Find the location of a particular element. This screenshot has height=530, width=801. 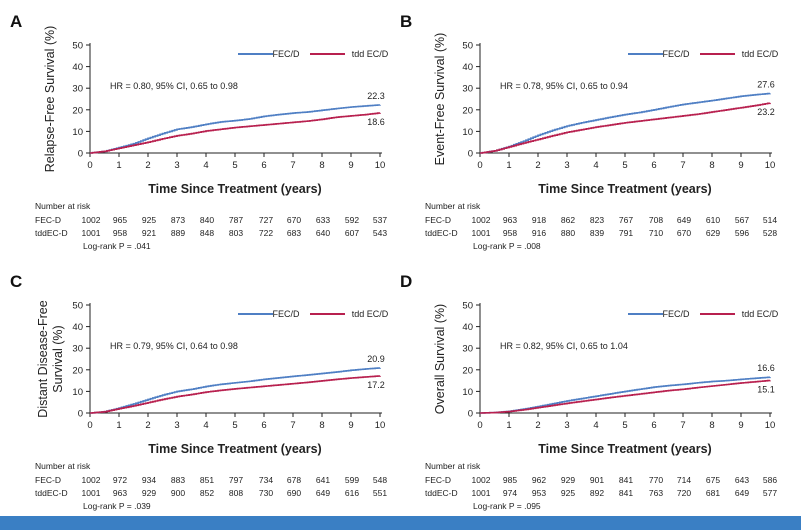

panel-letter: D is located at coordinates (406, 281).